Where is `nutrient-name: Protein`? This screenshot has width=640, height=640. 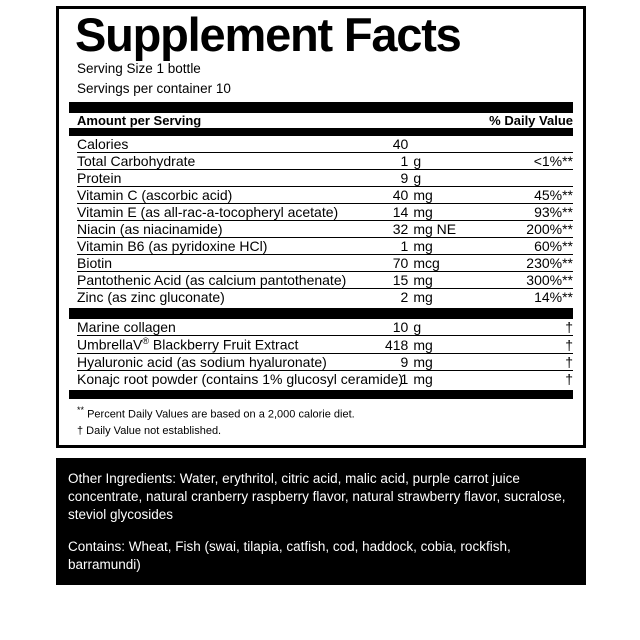 nutrient-name: Protein is located at coordinates (217, 178).